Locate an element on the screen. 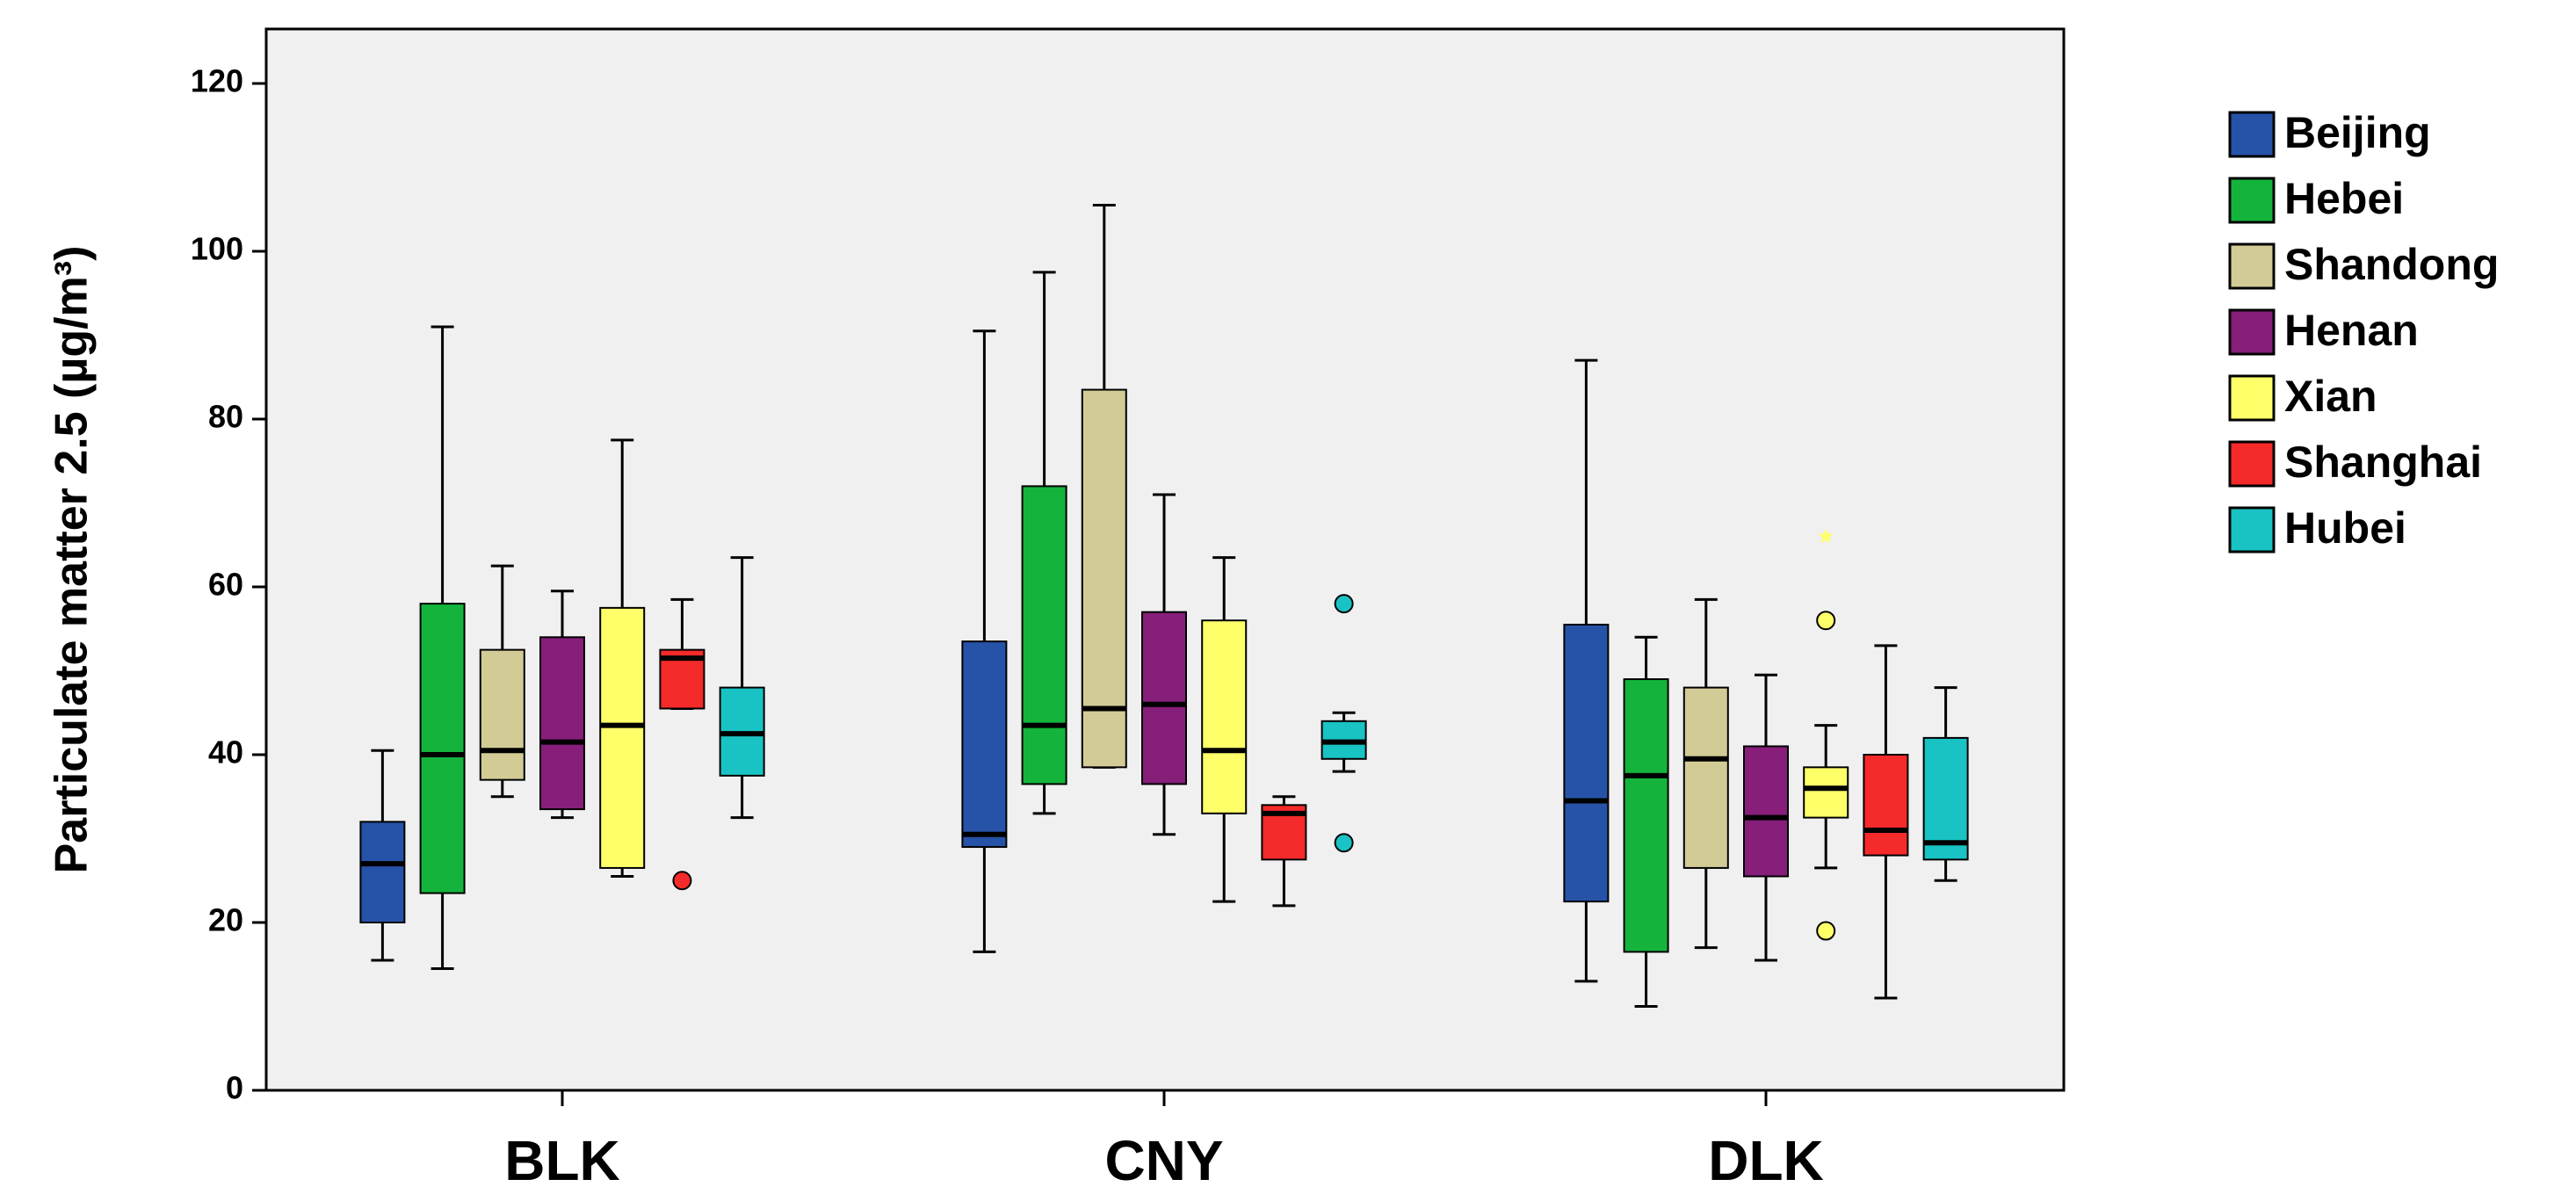  box-shanghai-dlk is located at coordinates (1886, 822).